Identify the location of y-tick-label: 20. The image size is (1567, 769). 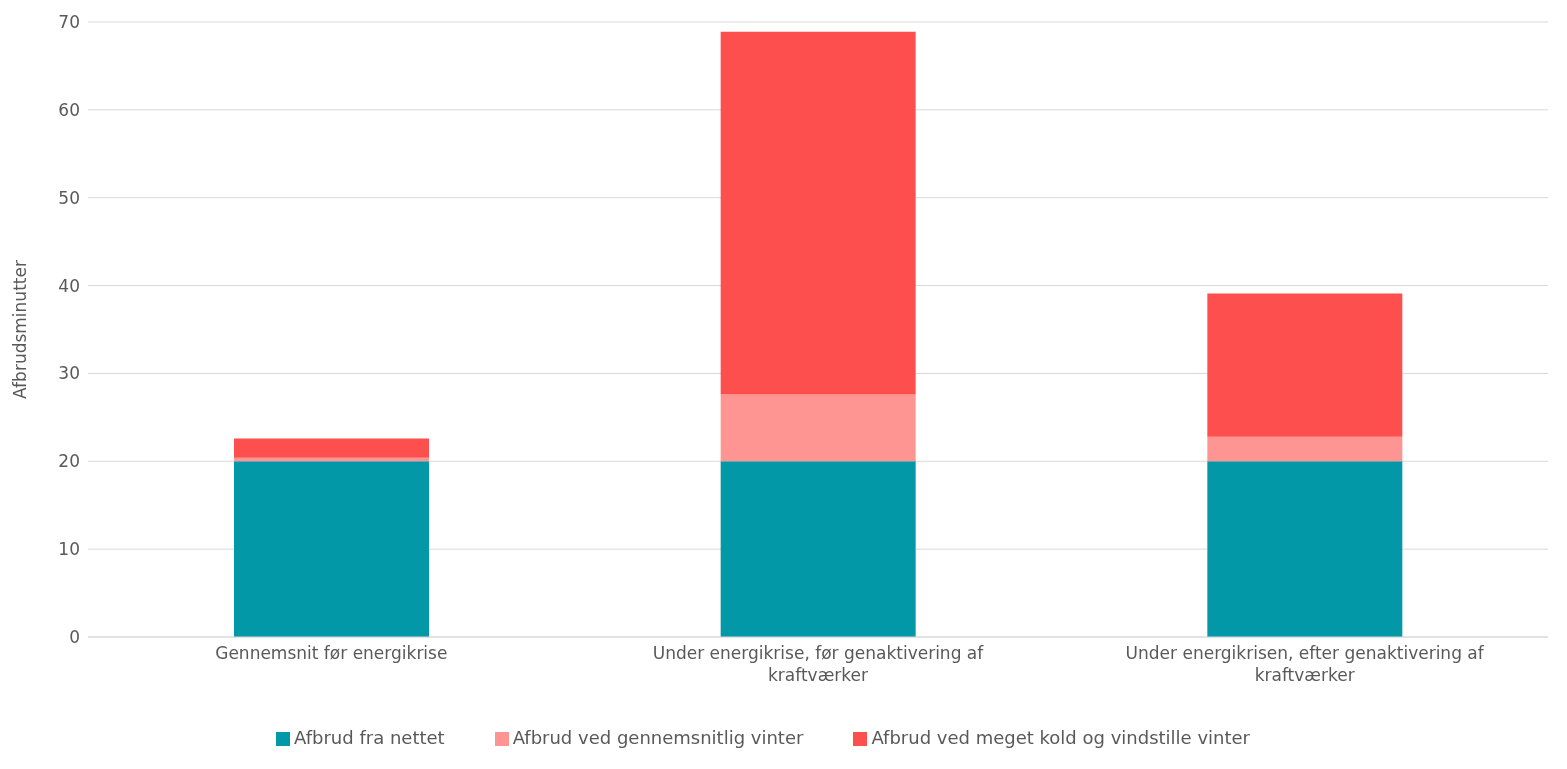
(69, 461).